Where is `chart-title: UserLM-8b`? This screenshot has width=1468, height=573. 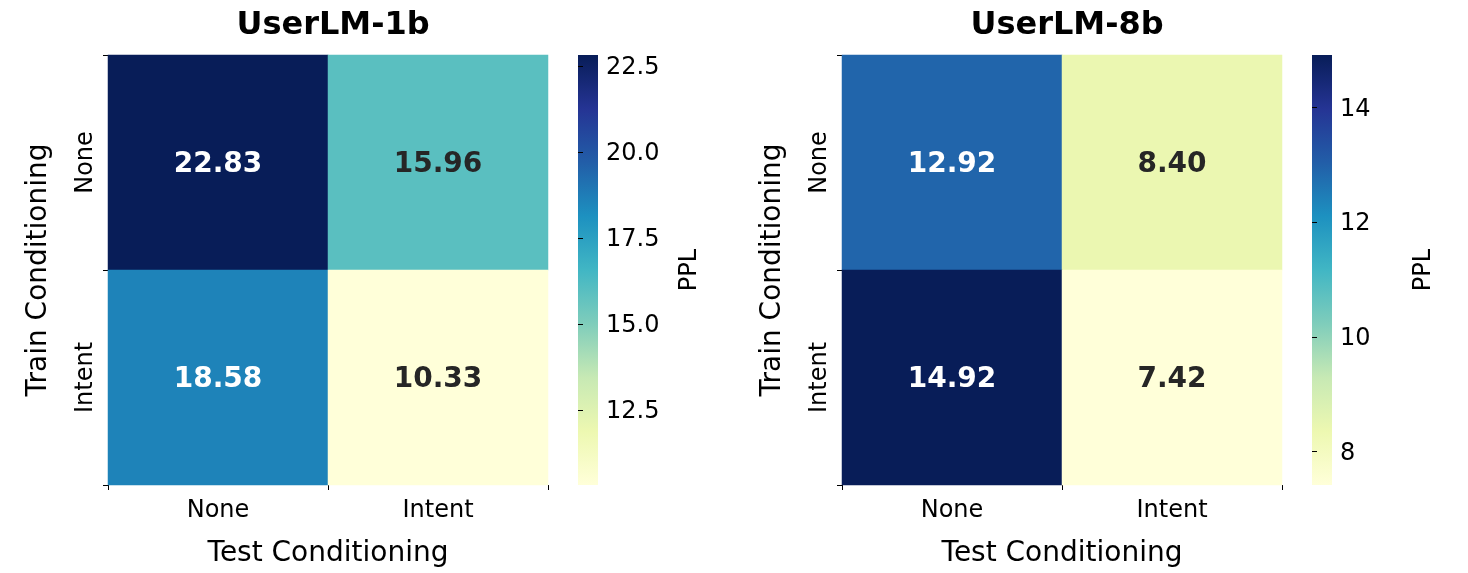
chart-title: UserLM-8b is located at coordinates (1067, 23).